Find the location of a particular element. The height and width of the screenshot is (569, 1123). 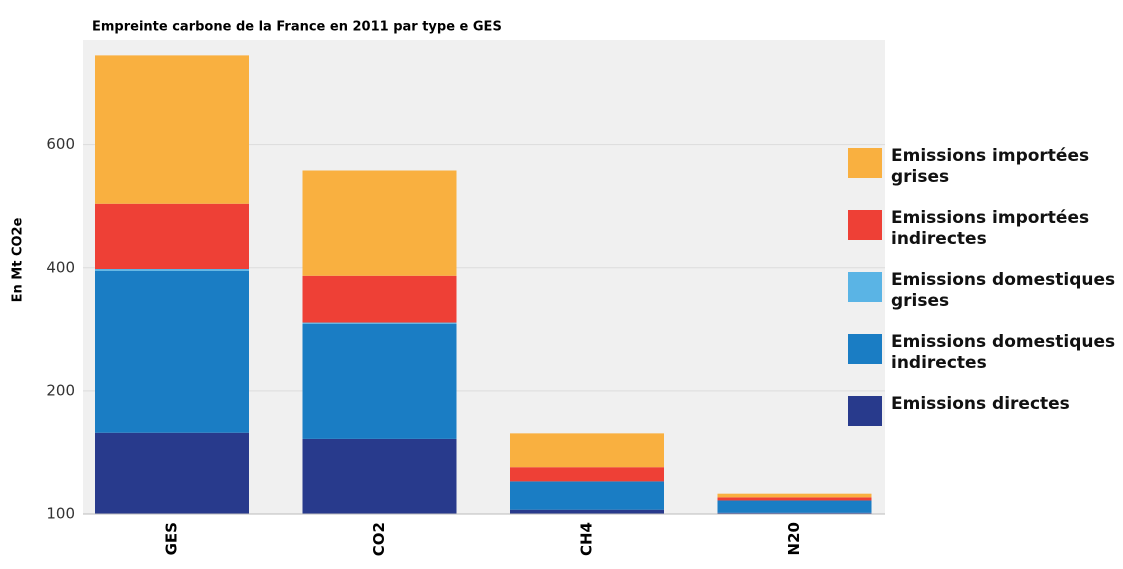

legend-label: Emissions importées grises is located at coordinates (990, 166).